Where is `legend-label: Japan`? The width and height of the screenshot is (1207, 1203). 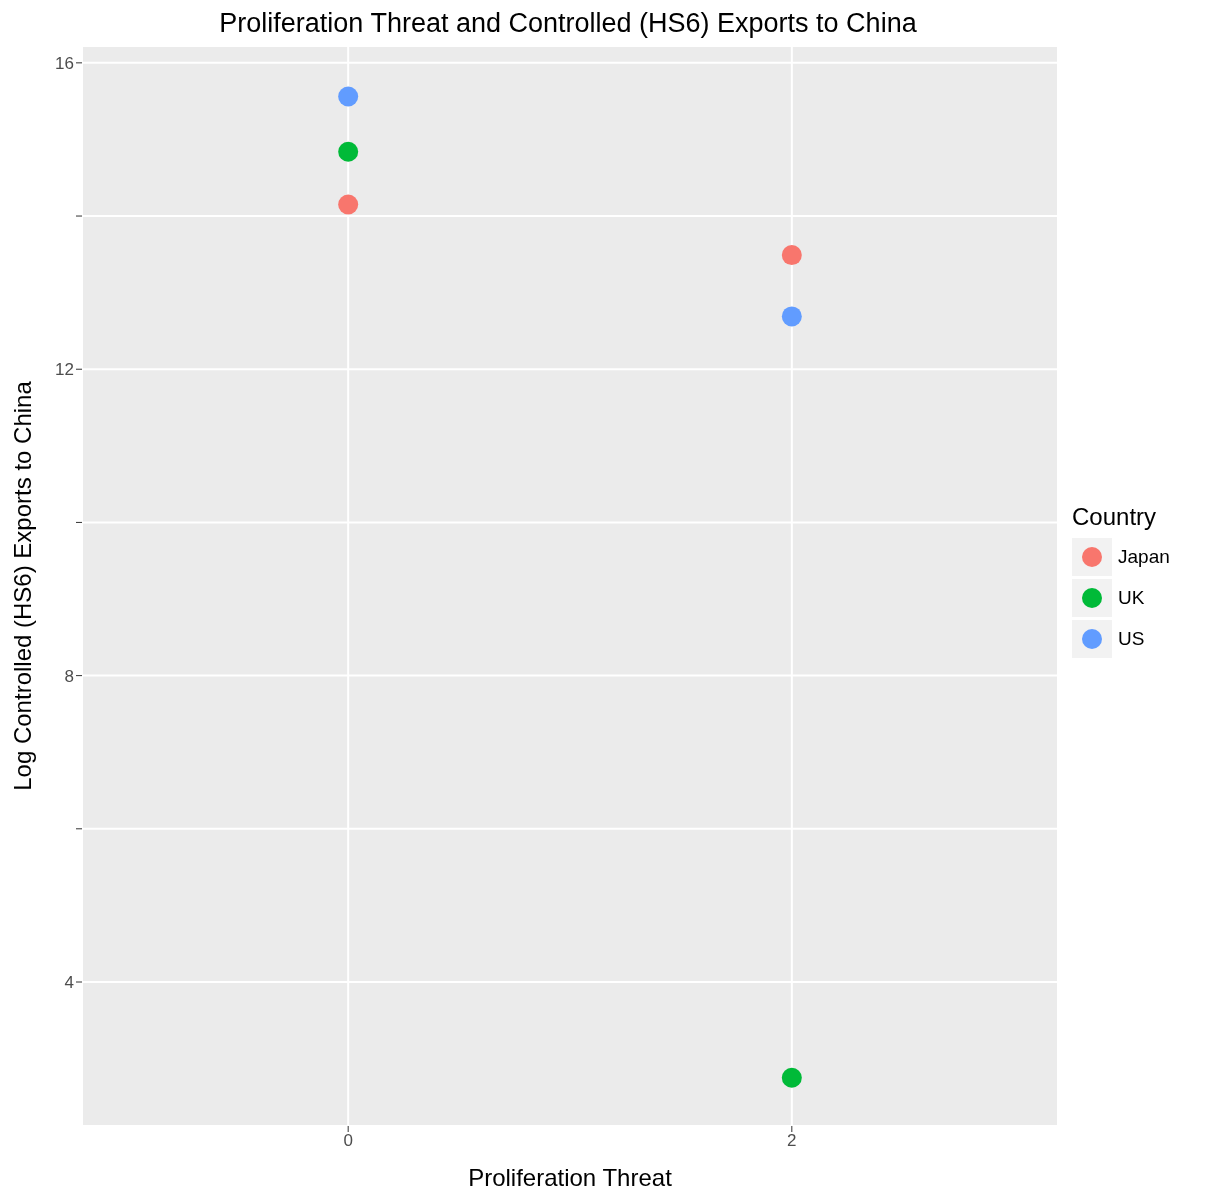 legend-label: Japan is located at coordinates (1144, 557).